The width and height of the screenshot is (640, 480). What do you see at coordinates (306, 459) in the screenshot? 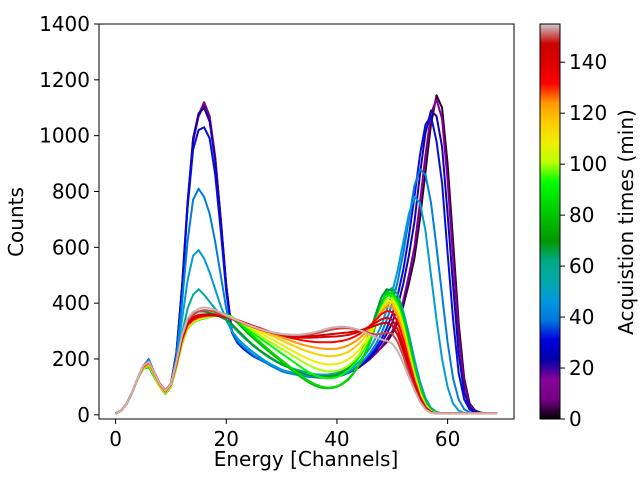
I see `x-axis-label: Energy [Channels]` at bounding box center [306, 459].